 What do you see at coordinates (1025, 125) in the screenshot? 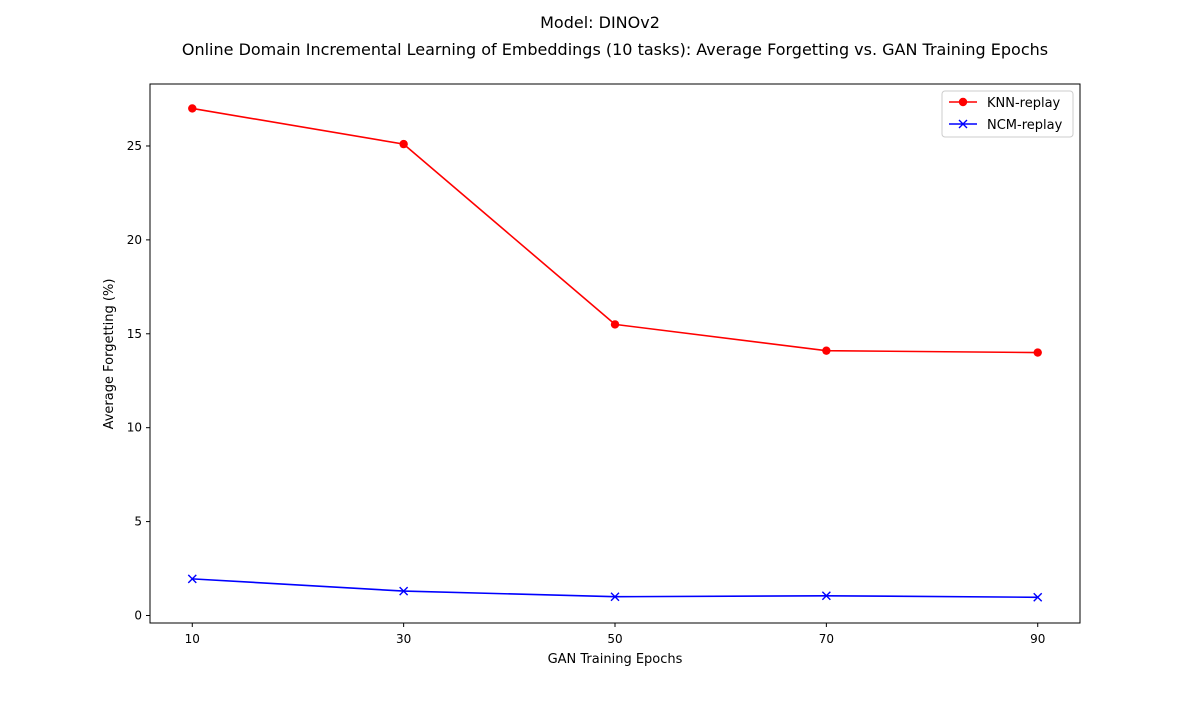
I see `legend-ncm-replay-label: NCM-replay` at bounding box center [1025, 125].